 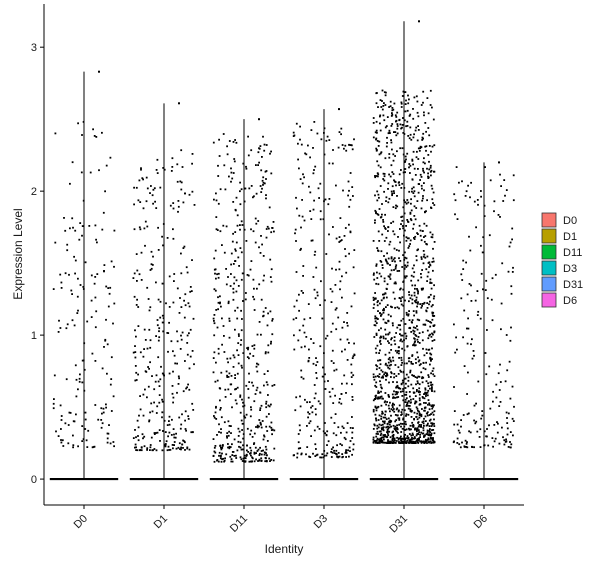 What do you see at coordinates (573, 285) in the screenshot?
I see `legend-label: D31` at bounding box center [573, 285].